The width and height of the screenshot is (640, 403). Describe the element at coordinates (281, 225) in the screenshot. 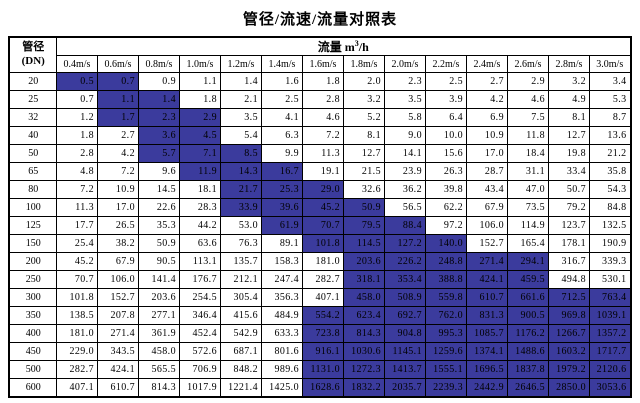

I see `flow-cell: 61.9` at that location.